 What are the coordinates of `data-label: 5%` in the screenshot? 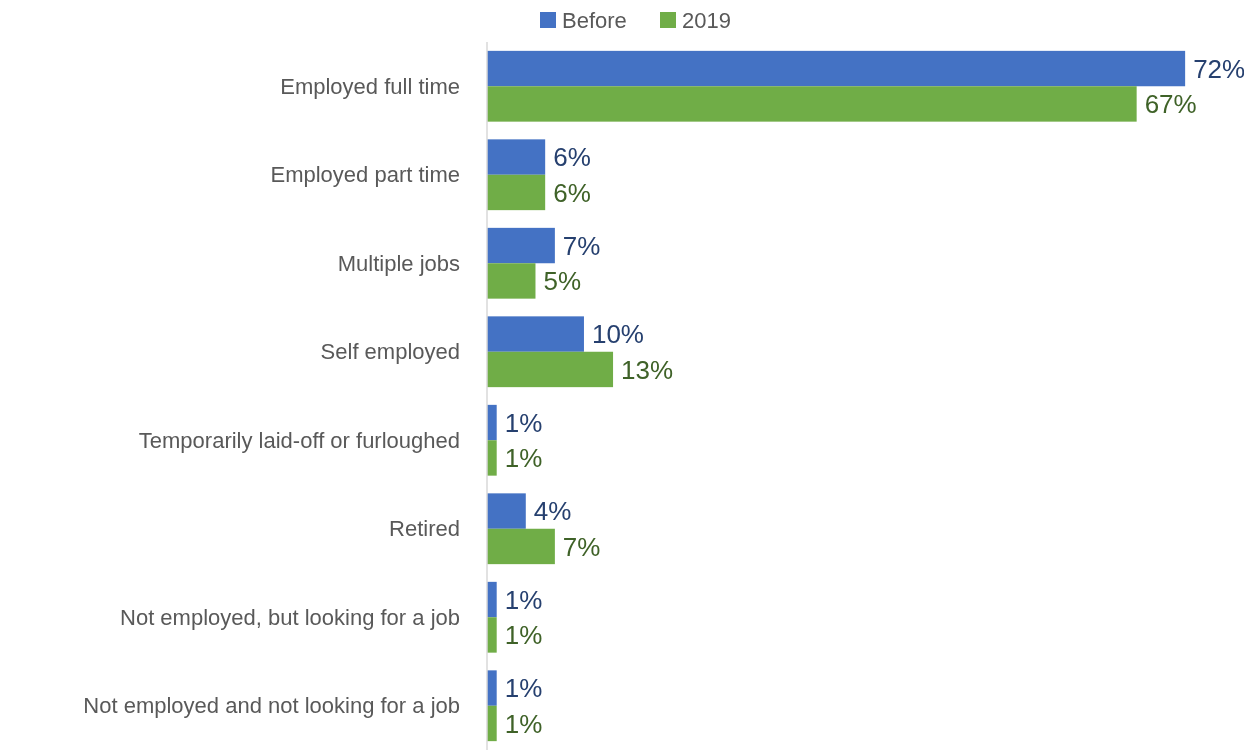 It's located at (562, 281).